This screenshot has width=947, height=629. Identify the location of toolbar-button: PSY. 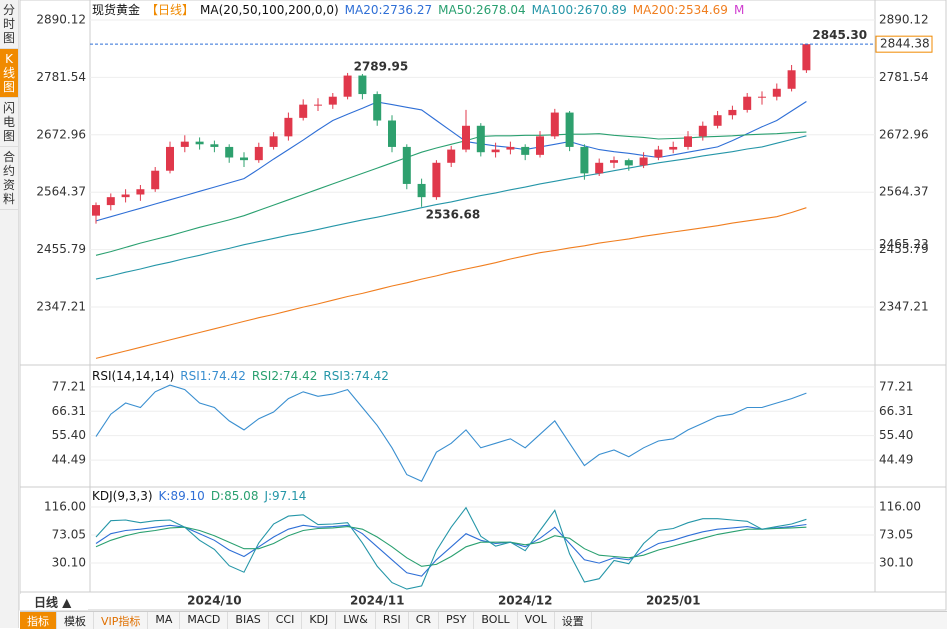
(457, 620).